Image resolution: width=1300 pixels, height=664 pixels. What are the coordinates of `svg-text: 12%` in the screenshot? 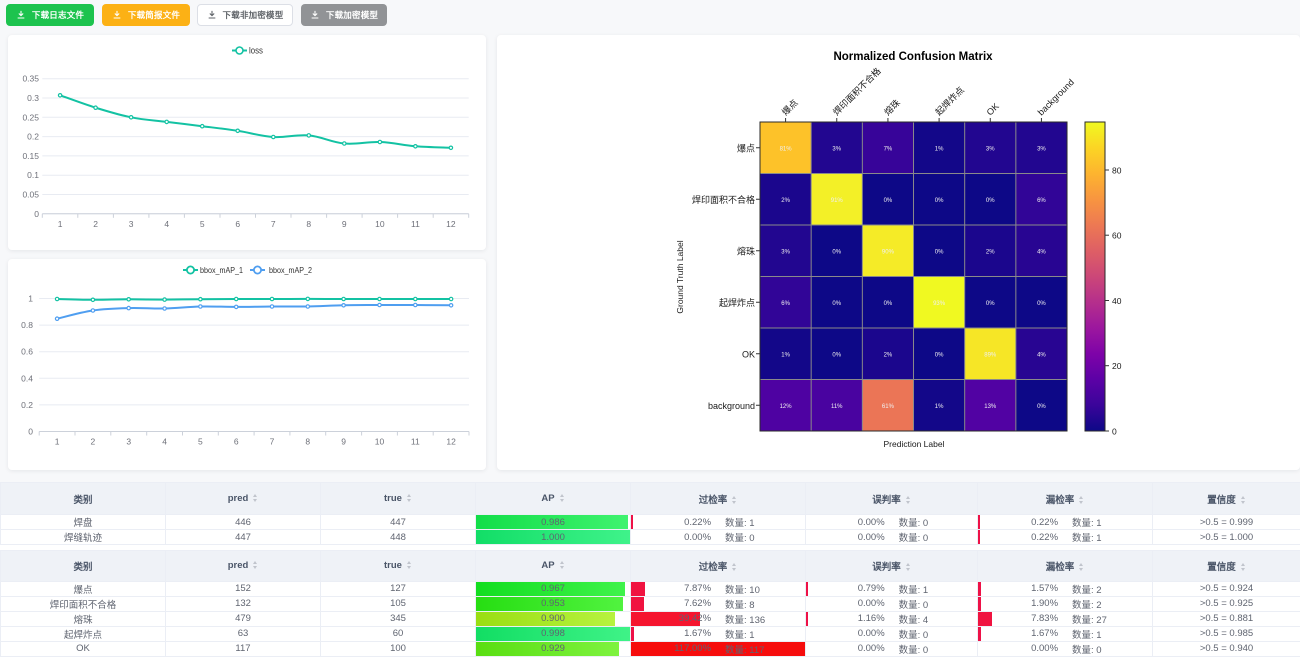 It's located at (786, 407).